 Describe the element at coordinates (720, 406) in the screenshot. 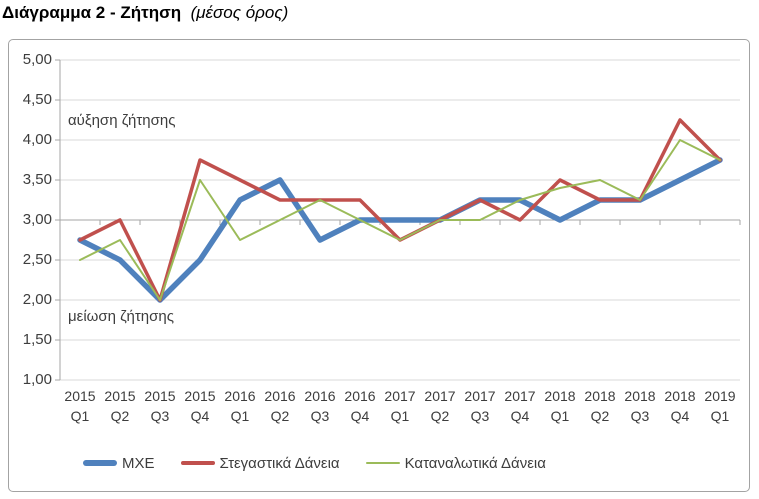

I see `x-axis-tick-label: 2019 Q1` at that location.